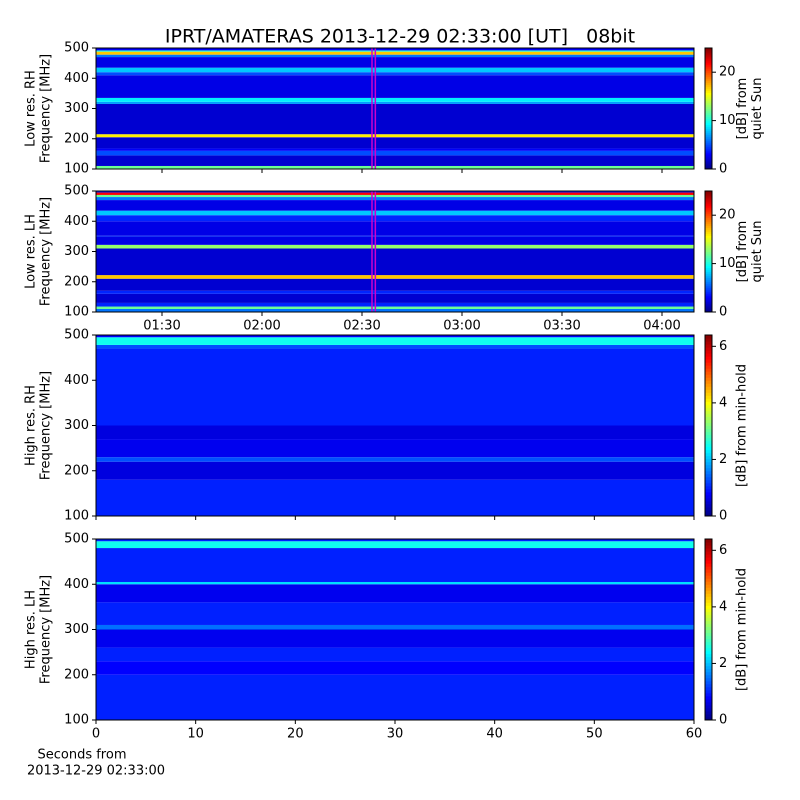  Describe the element at coordinates (757, 108) in the screenshot. I see `colorbar-label: quiet Sun` at that location.